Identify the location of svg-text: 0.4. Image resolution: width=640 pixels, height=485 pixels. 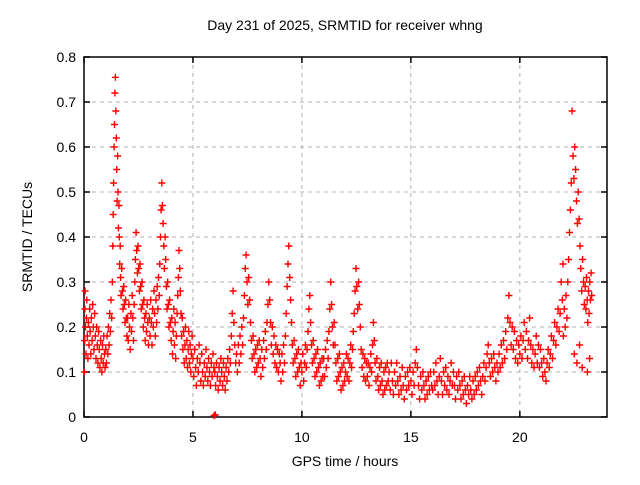
(67, 237).